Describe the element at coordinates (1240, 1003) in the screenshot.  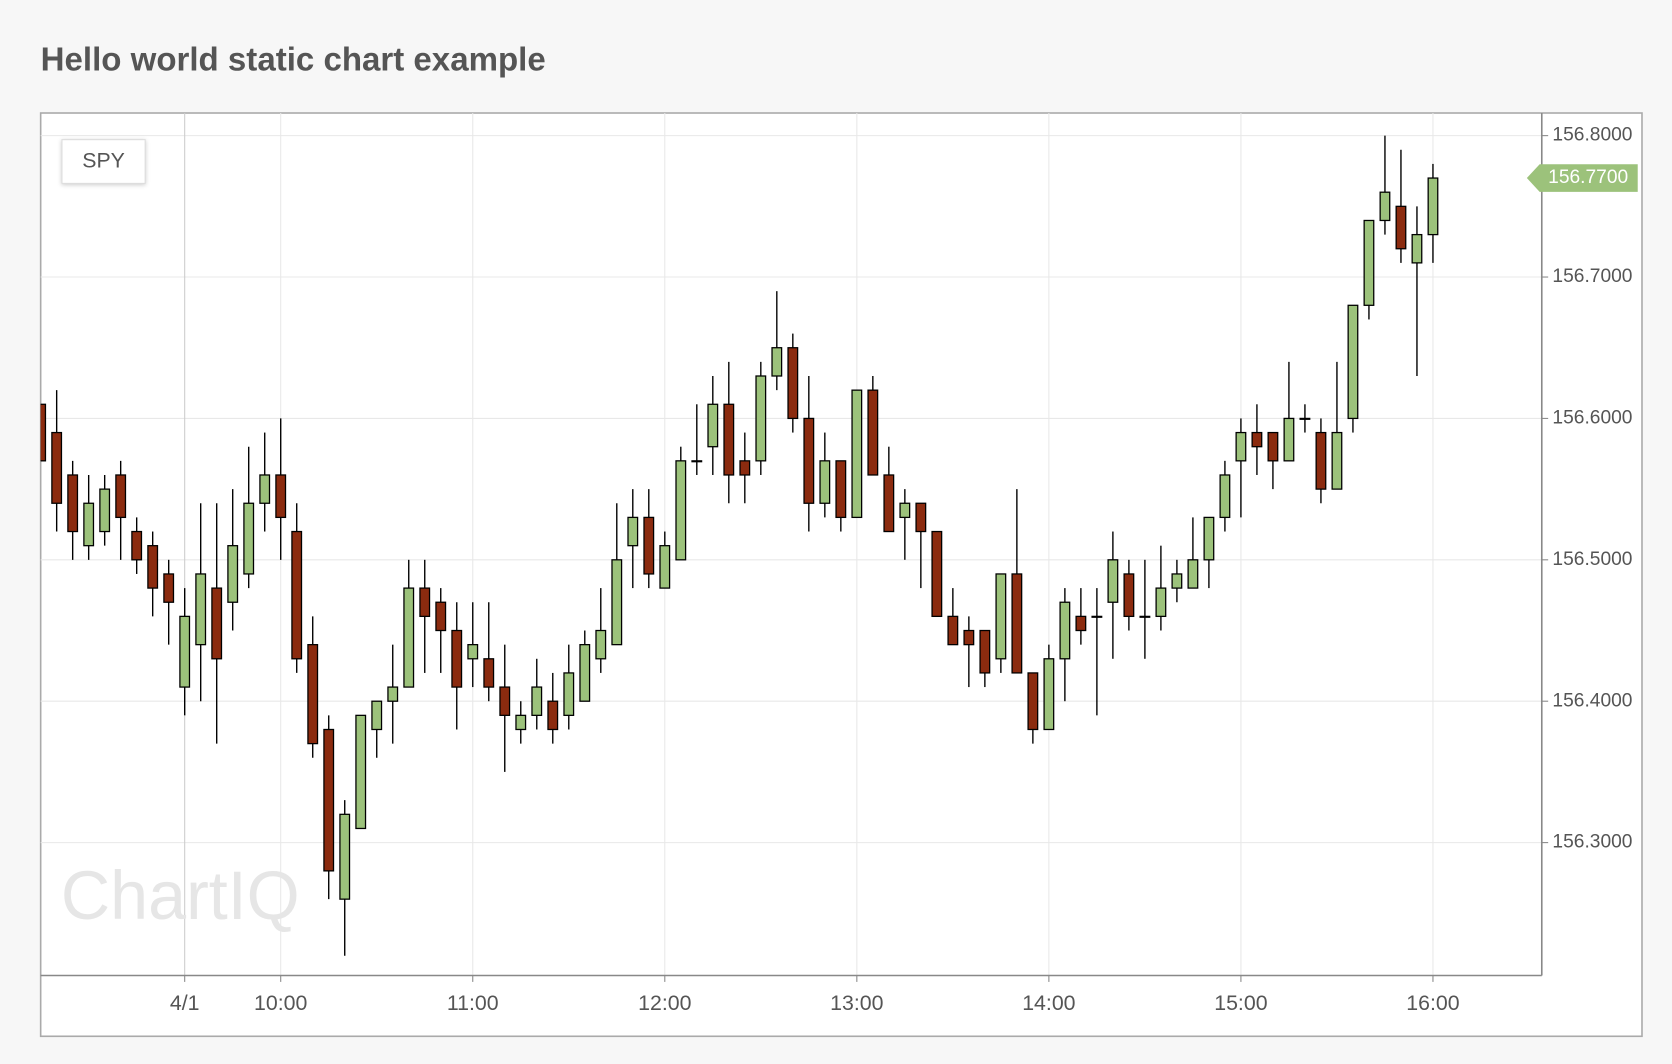
I see `x-tick-label: 15:00` at that location.